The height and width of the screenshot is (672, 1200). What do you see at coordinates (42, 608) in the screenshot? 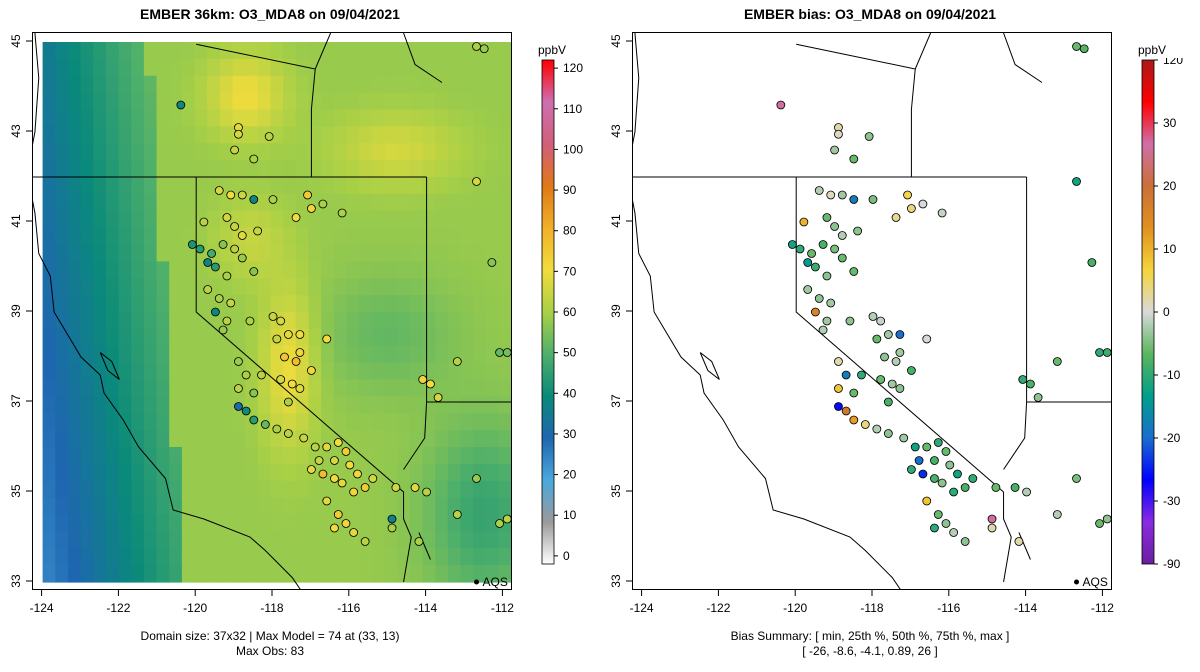
I see `model-xtick-label-0: -124` at bounding box center [42, 608].